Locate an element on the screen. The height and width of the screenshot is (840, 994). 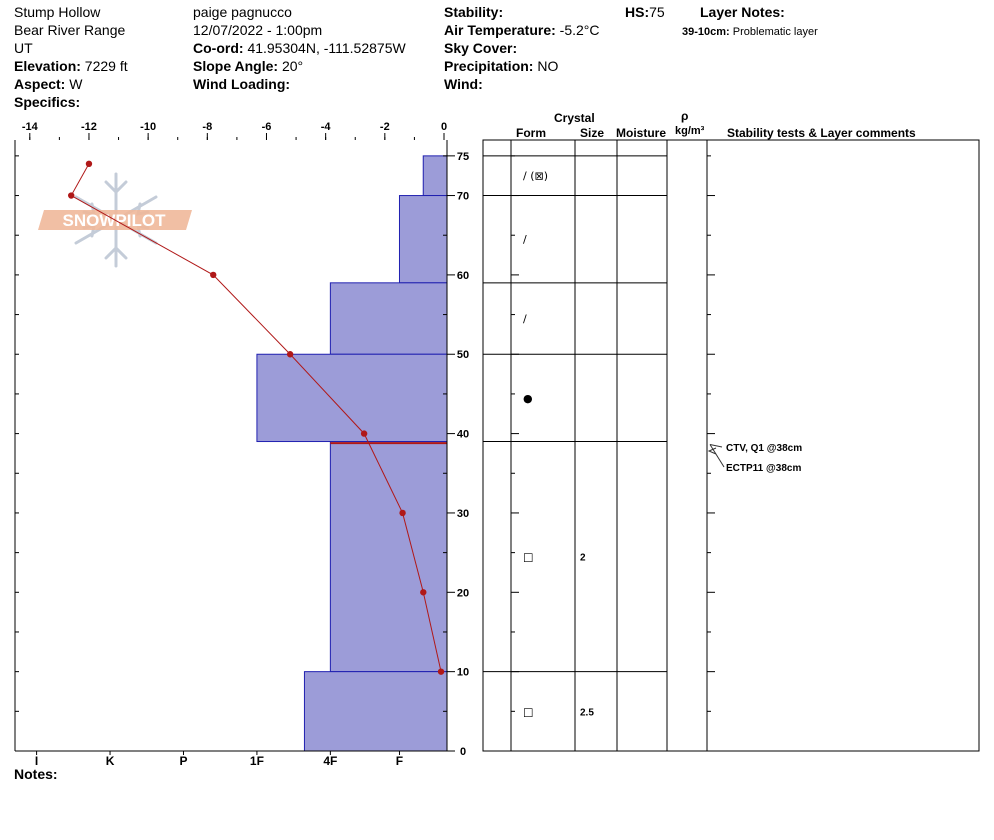
hs-row: HS:75 is located at coordinates (645, 12).